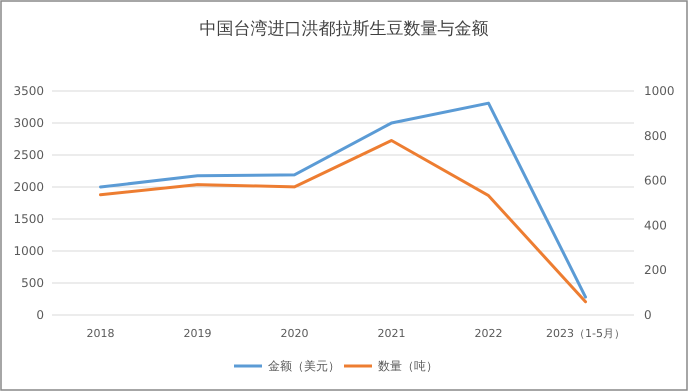 The height and width of the screenshot is (391, 688). Describe the element at coordinates (294, 333) in the screenshot. I see `x-tick-label: 2020` at that location.